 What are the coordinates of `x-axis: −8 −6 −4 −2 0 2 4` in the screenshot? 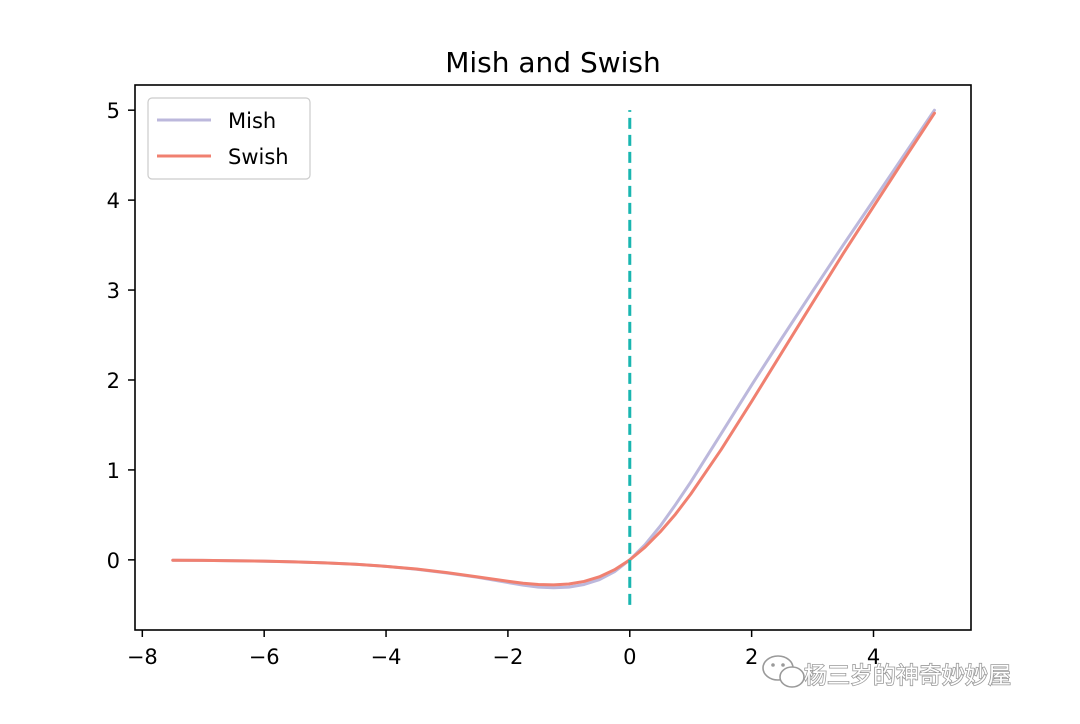 It's located at (503, 649).